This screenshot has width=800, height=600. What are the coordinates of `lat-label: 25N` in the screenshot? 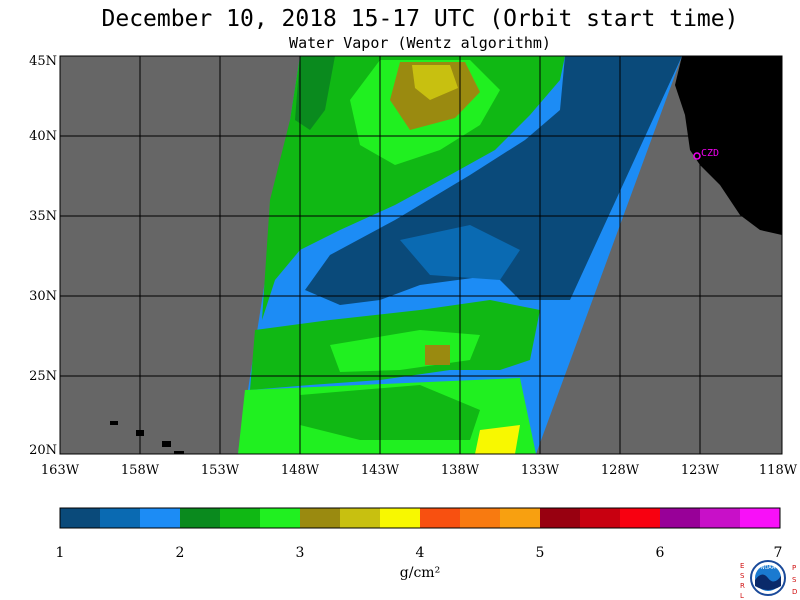 It's located at (43, 376).